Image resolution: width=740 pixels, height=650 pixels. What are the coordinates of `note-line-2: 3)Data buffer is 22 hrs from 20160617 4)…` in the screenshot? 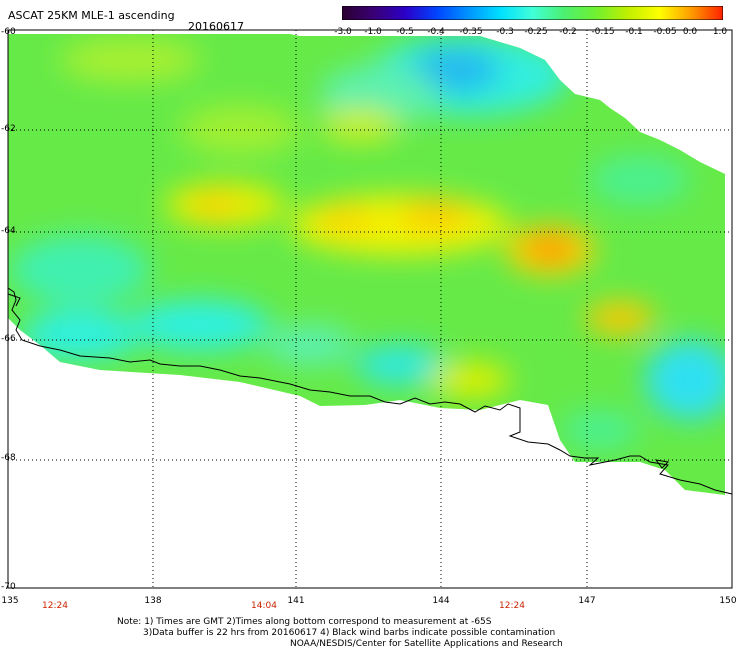 It's located at (349, 633).